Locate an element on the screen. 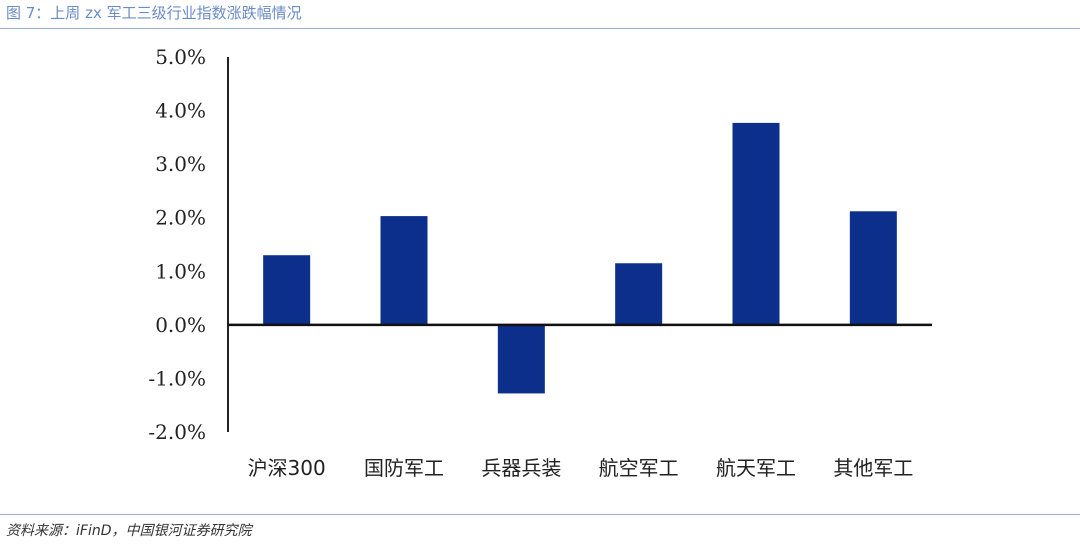 The width and height of the screenshot is (1080, 544). y-tick-label: 1.0% is located at coordinates (180, 271).